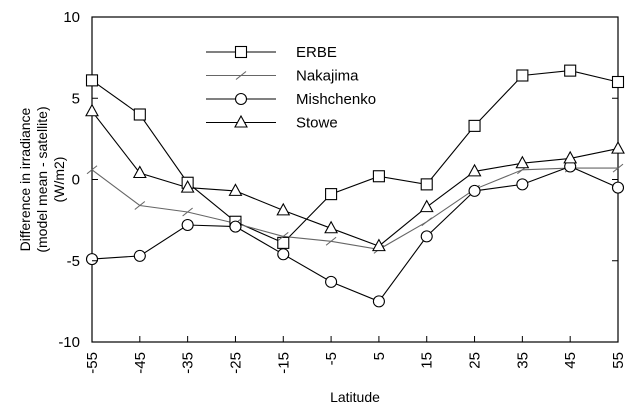  What do you see at coordinates (475, 360) in the screenshot?
I see `x-tick-label: 25` at bounding box center [475, 360].